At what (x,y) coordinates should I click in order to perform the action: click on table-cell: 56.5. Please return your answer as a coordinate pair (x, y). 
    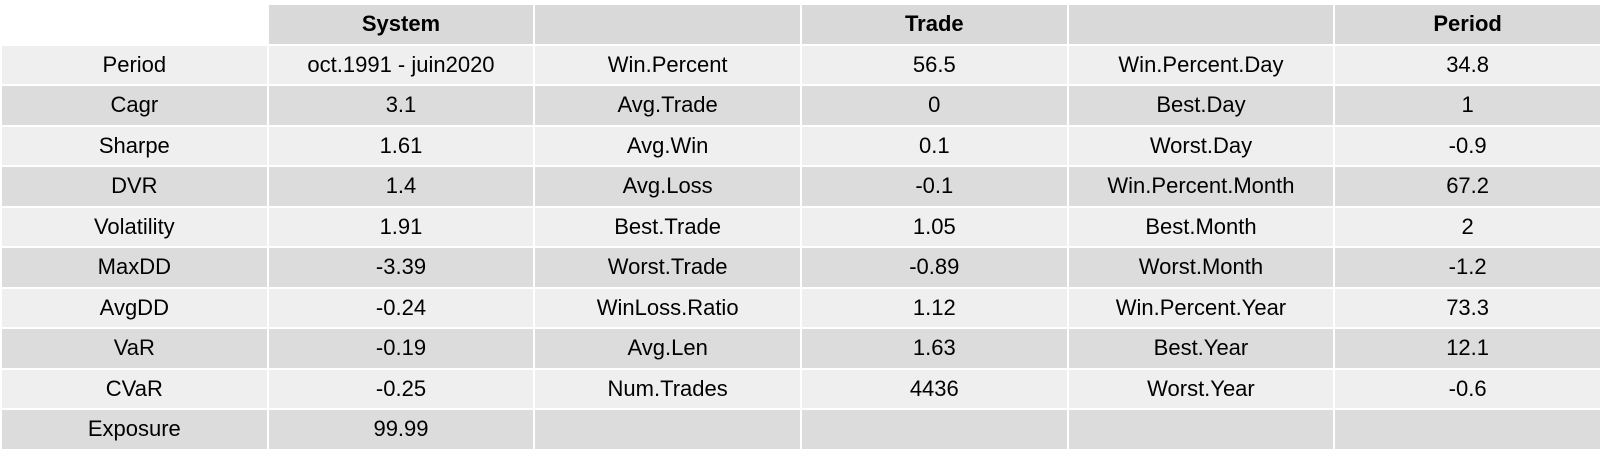
    Looking at the image, I should click on (934, 64).